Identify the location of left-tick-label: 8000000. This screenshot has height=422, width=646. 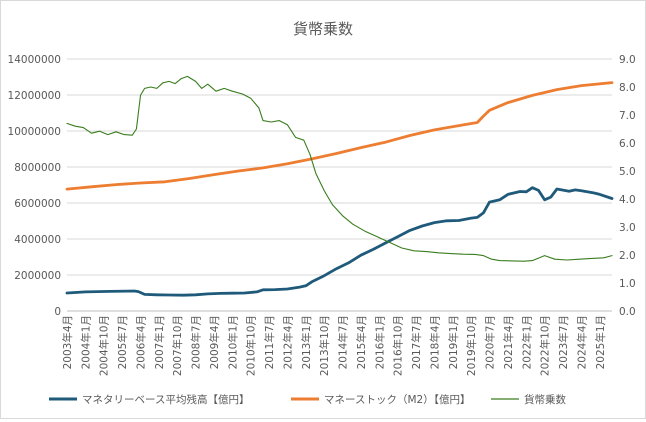
(37, 168).